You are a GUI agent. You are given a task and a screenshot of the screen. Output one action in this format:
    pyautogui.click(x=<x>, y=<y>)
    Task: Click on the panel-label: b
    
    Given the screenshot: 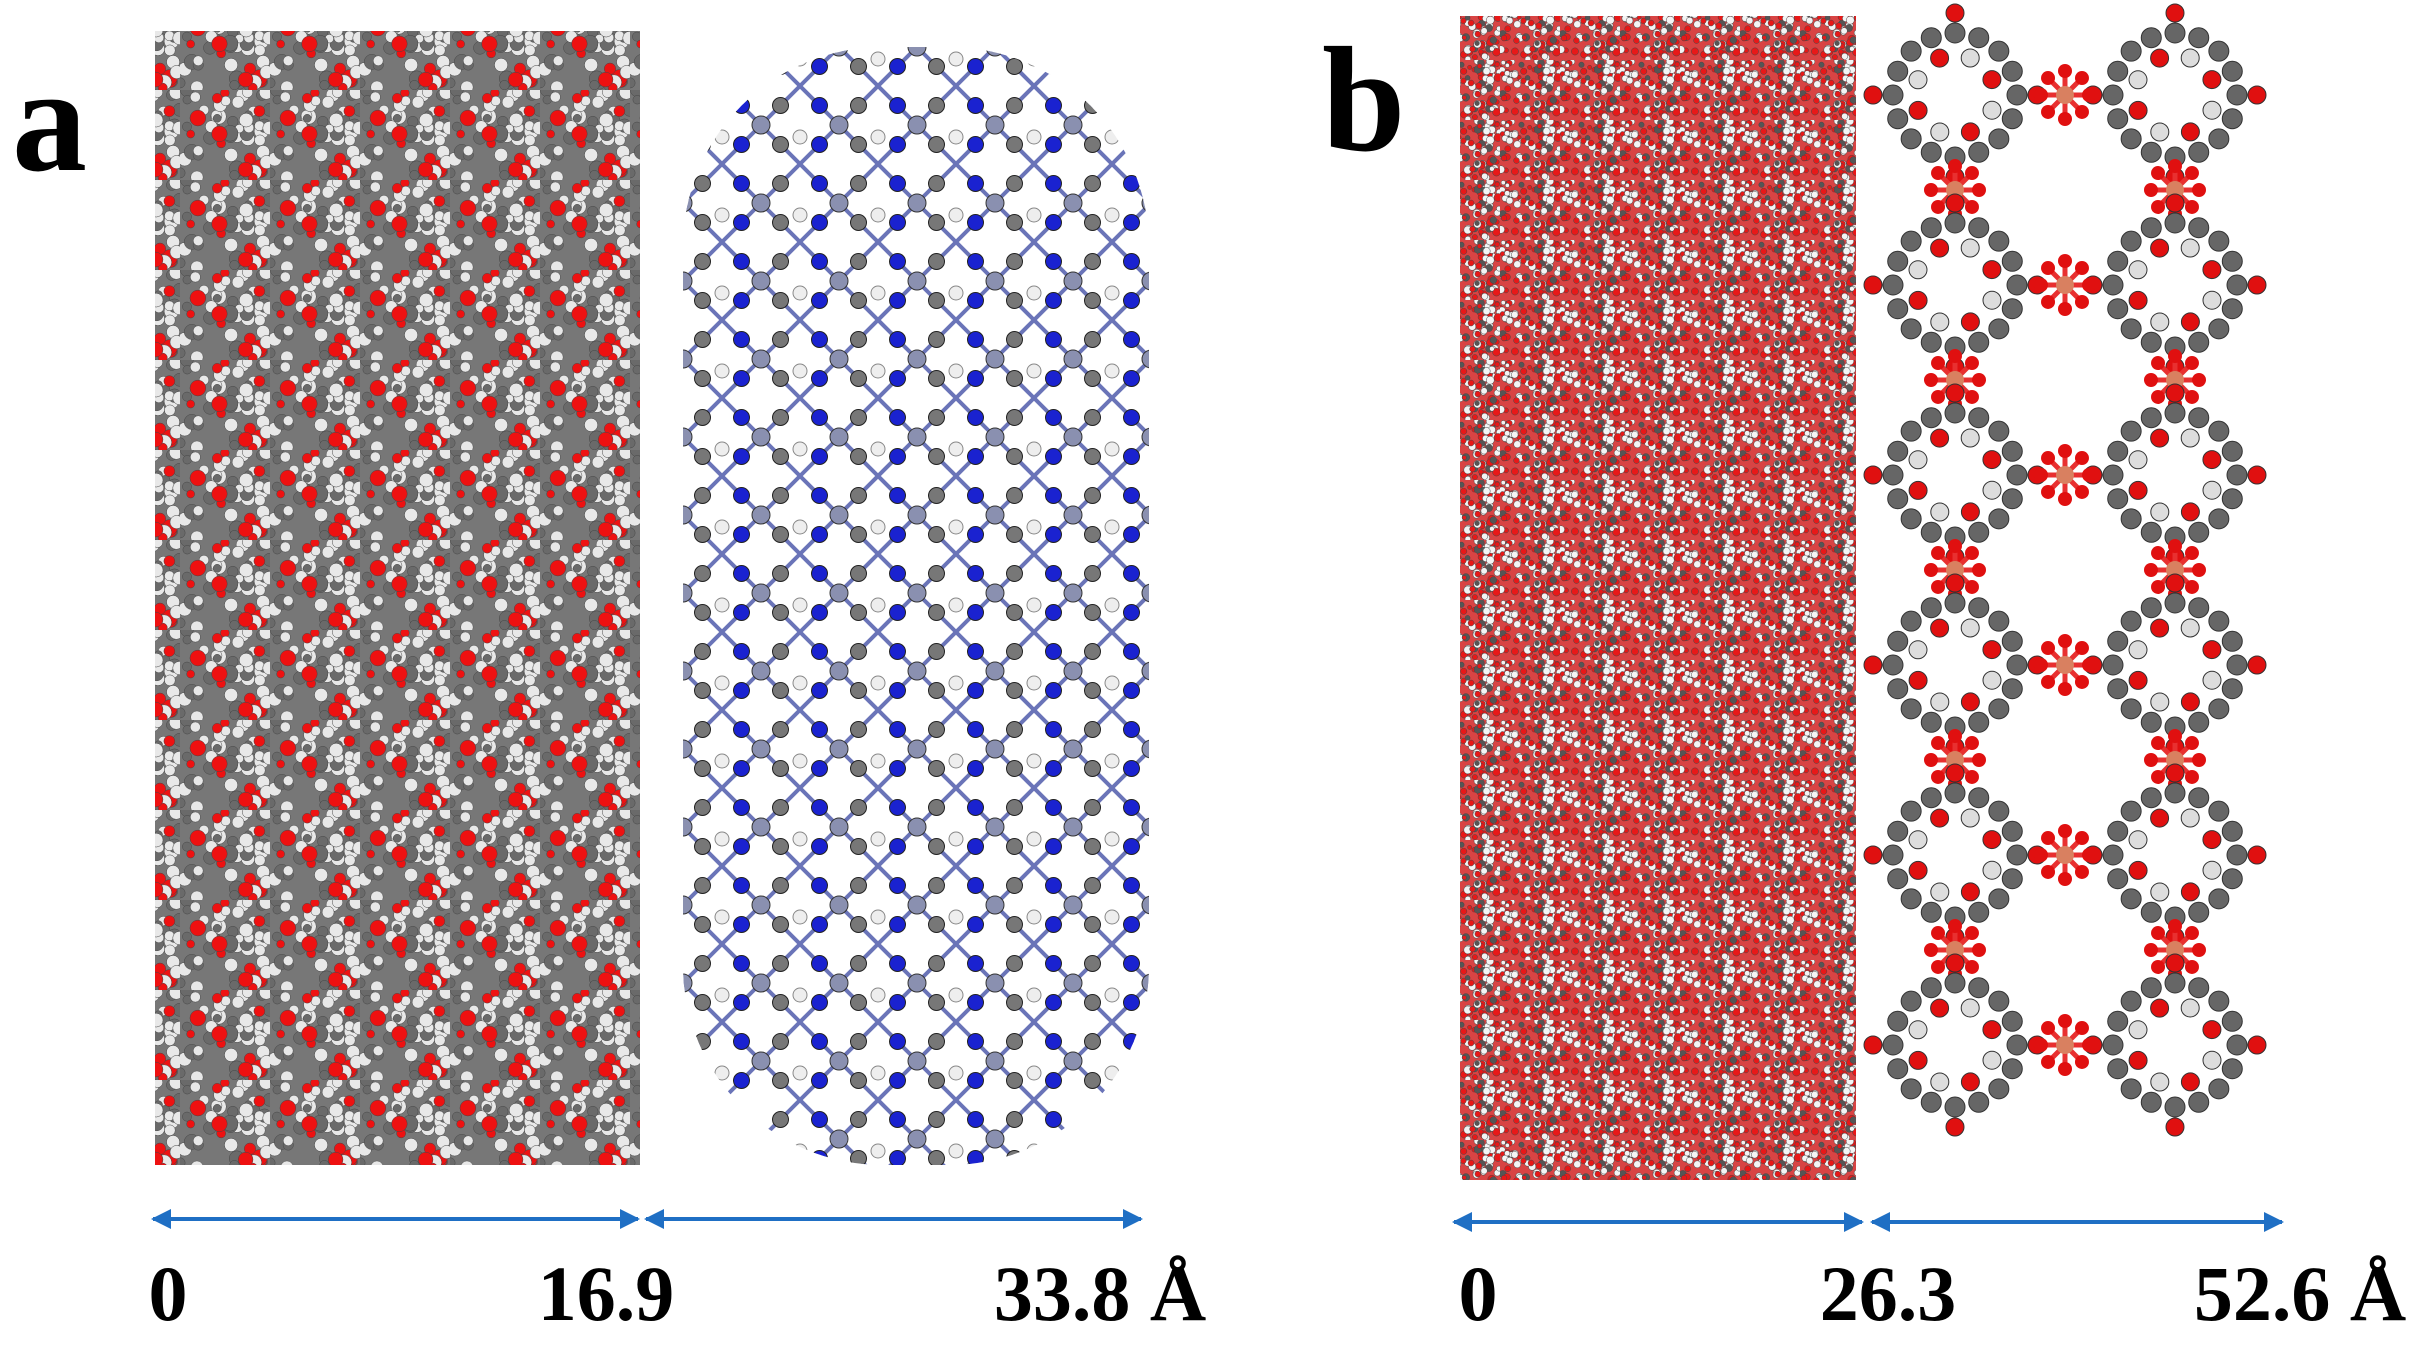 What is the action you would take?
    pyautogui.click(x=1363, y=100)
    